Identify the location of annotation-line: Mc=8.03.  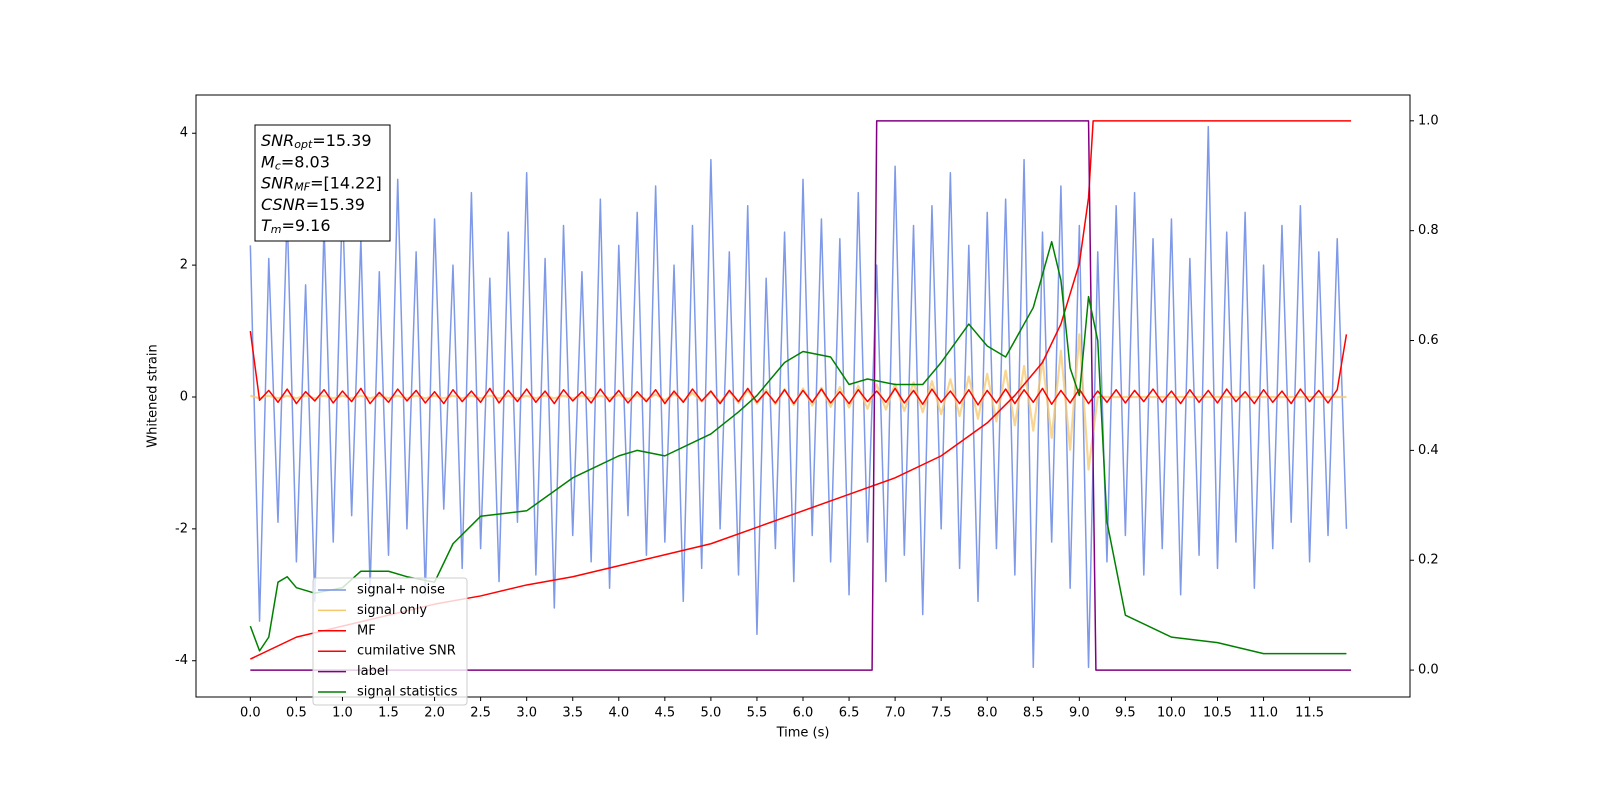
(295, 162).